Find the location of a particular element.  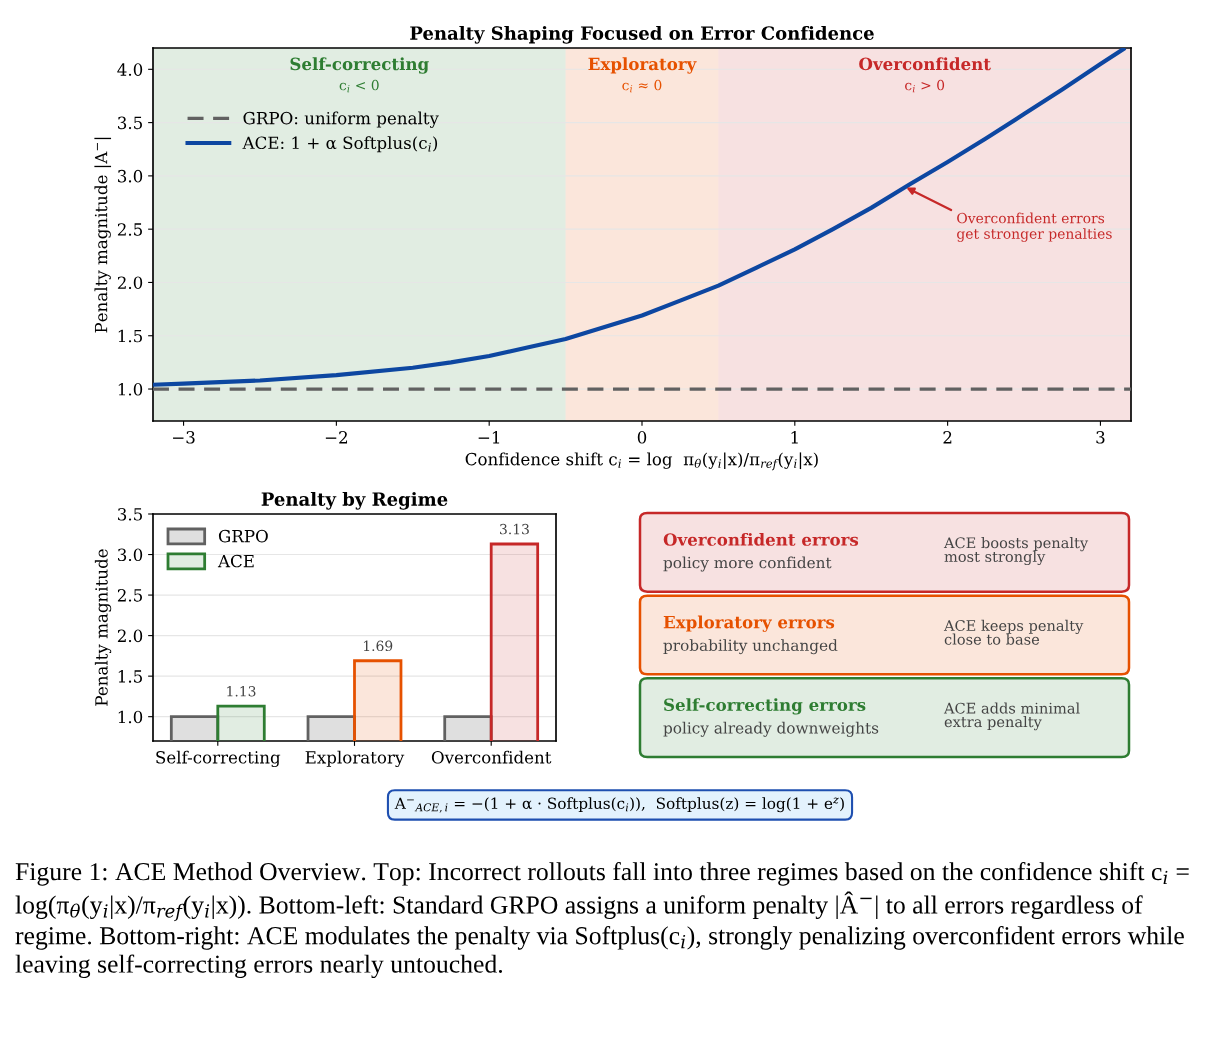

text: policy already downweights is located at coordinates (771, 729).